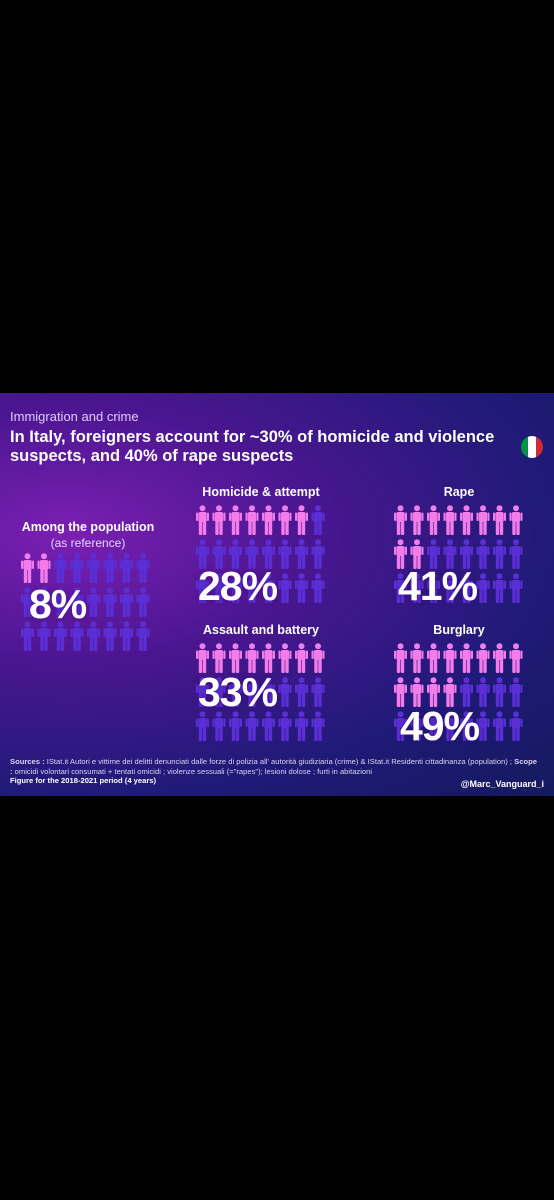  I want to click on author-handle: @Marc_Vanguard_i, so click(502, 784).